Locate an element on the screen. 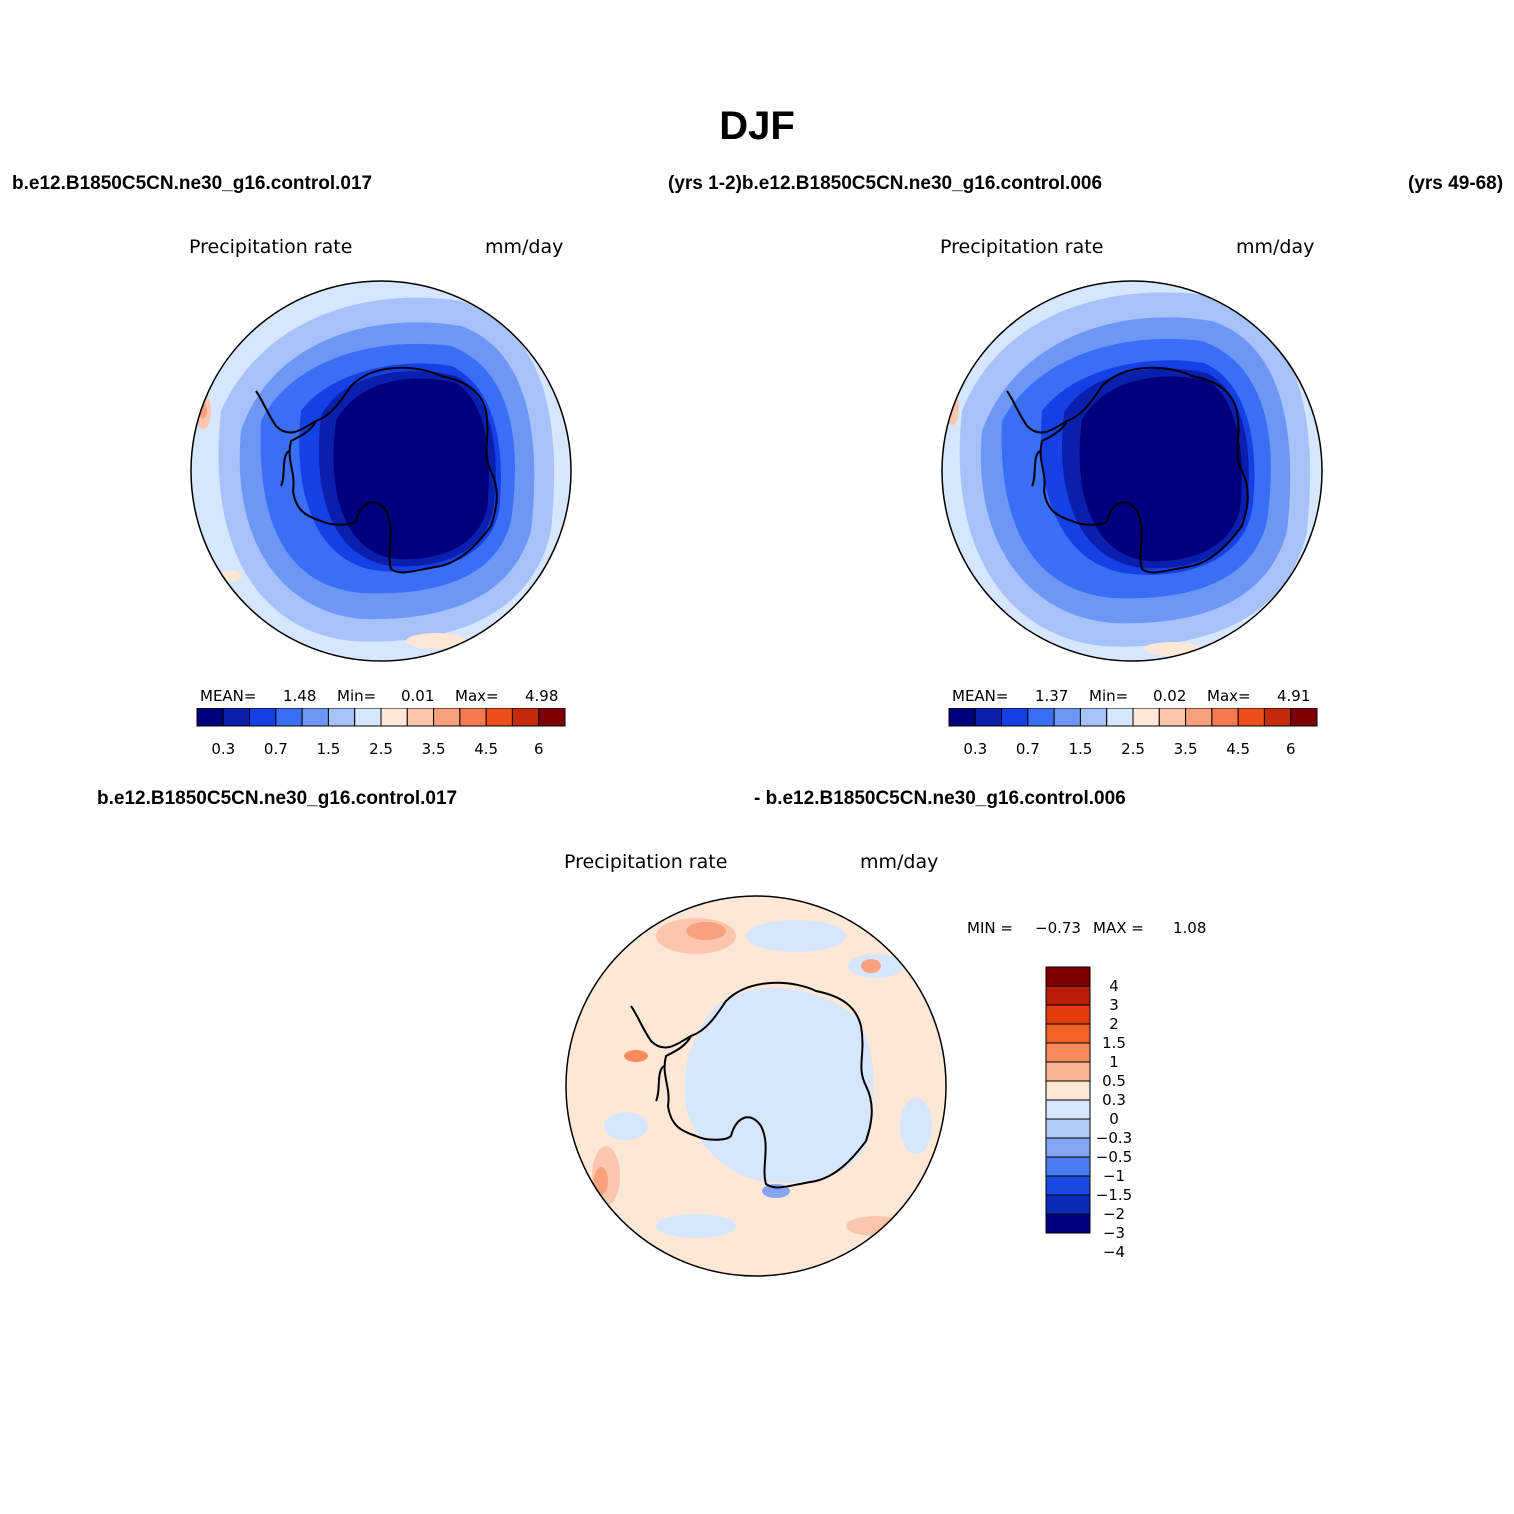  panel1-units-label: mm/day is located at coordinates (524, 247).